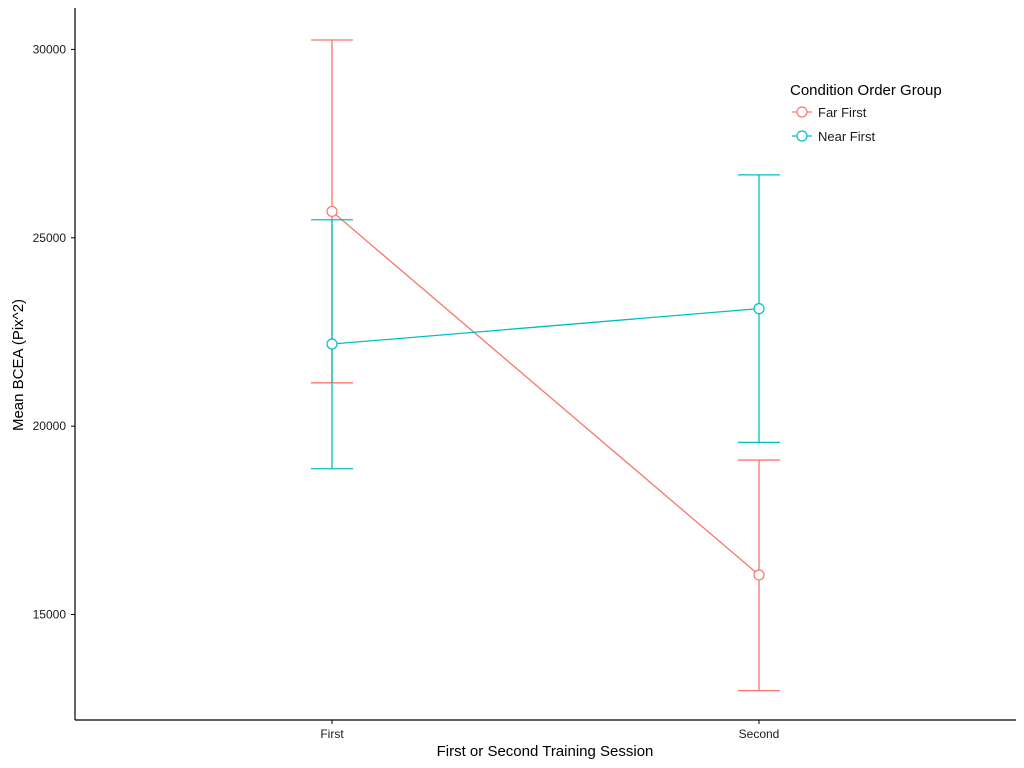 This screenshot has width=1024, height=768. Describe the element at coordinates (18, 365) in the screenshot. I see `y-axis-title: Mean BCEA (Pix^2)` at that location.